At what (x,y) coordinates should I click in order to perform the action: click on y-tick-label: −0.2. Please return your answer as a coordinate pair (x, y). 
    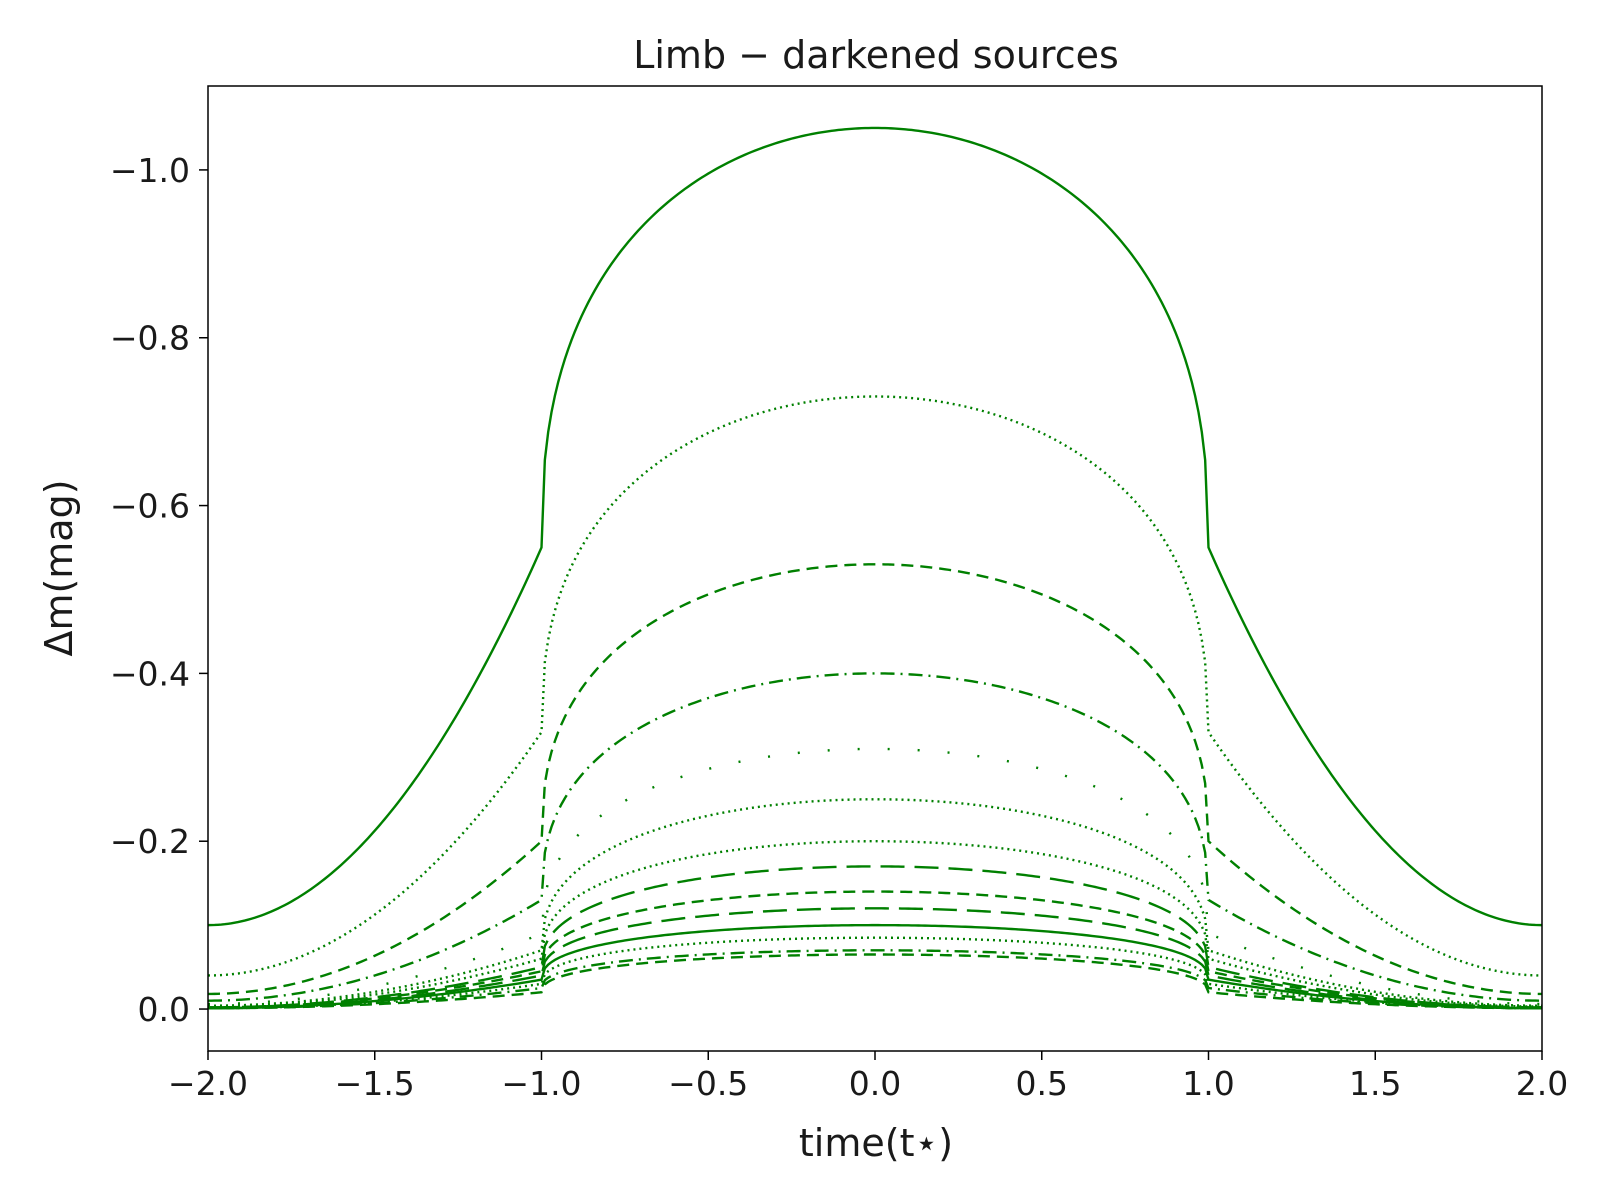
    Looking at the image, I should click on (150, 841).